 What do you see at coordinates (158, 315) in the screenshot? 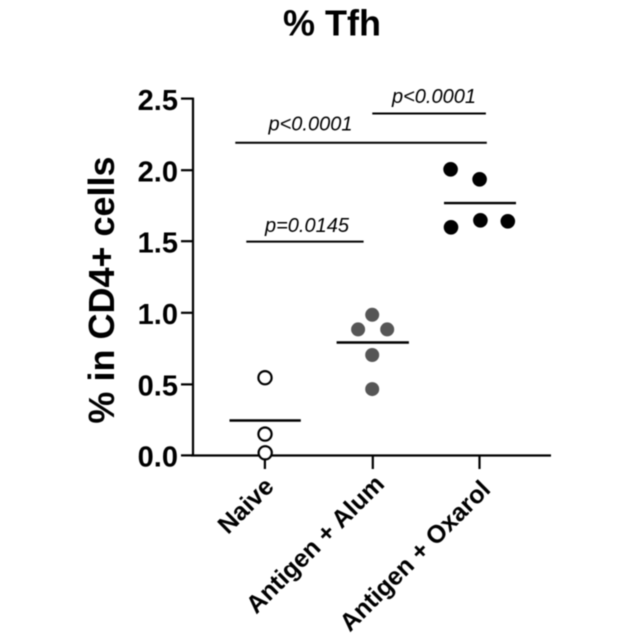
I see `svg-text: 1.0` at bounding box center [158, 315].